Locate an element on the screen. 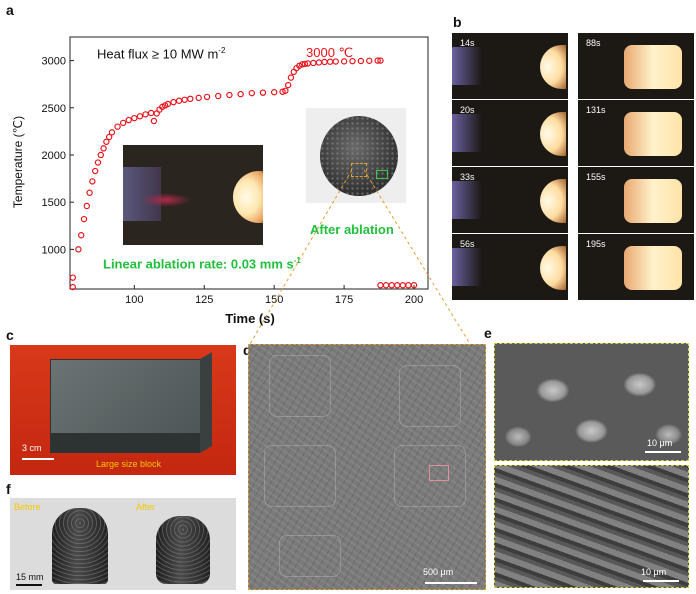  heat-flux-superscript: -2 is located at coordinates (222, 50).